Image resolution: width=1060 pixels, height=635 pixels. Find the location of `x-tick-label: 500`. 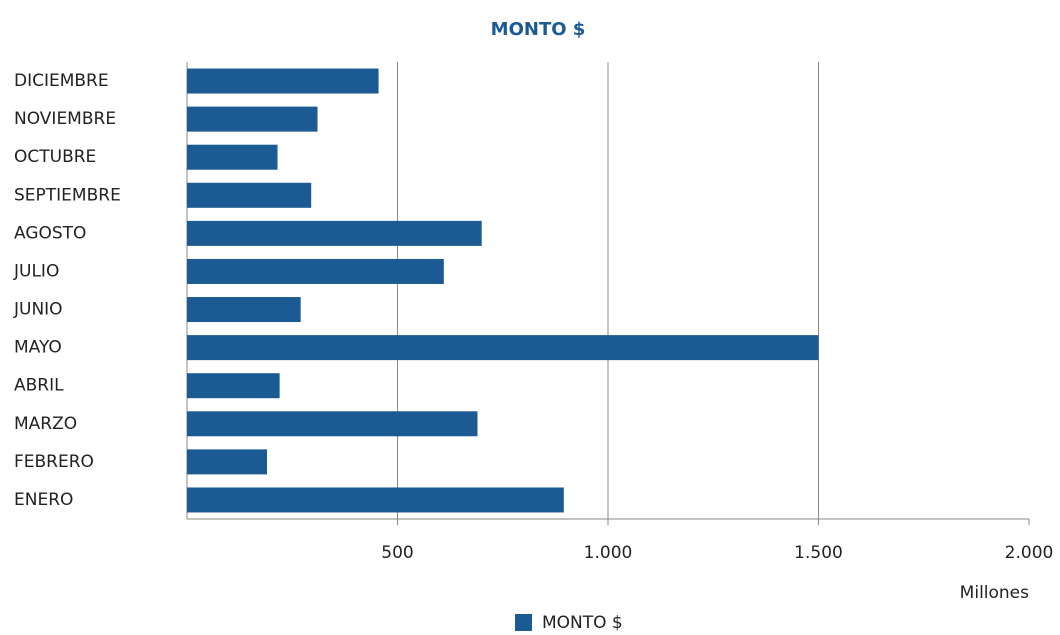

x-tick-label: 500 is located at coordinates (397, 553).